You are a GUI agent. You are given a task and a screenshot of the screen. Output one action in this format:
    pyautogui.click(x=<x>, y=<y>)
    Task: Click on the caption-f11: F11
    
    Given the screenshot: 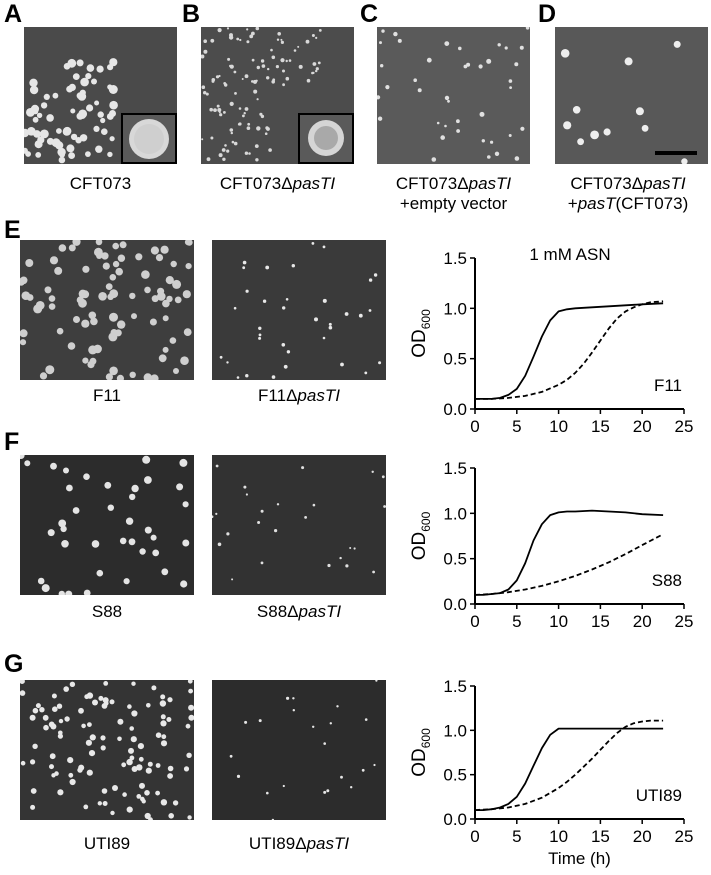 What is the action you would take?
    pyautogui.click(x=107, y=395)
    